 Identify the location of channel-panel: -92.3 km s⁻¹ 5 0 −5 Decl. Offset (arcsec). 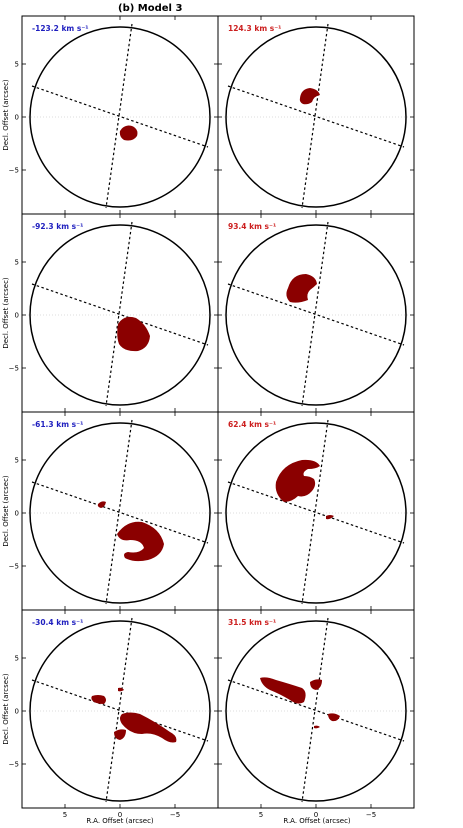
(110, 313).